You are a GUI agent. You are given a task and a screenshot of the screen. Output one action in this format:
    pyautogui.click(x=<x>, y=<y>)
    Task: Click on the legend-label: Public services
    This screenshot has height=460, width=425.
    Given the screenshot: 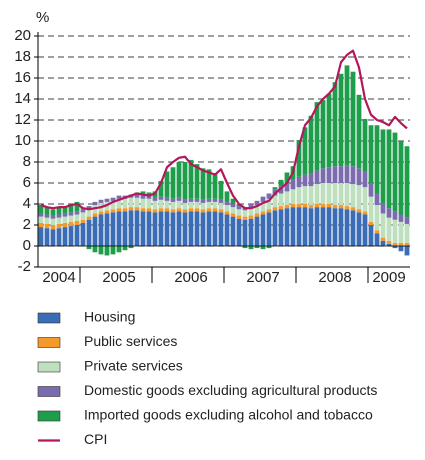 What is the action you would take?
    pyautogui.click(x=130, y=341)
    